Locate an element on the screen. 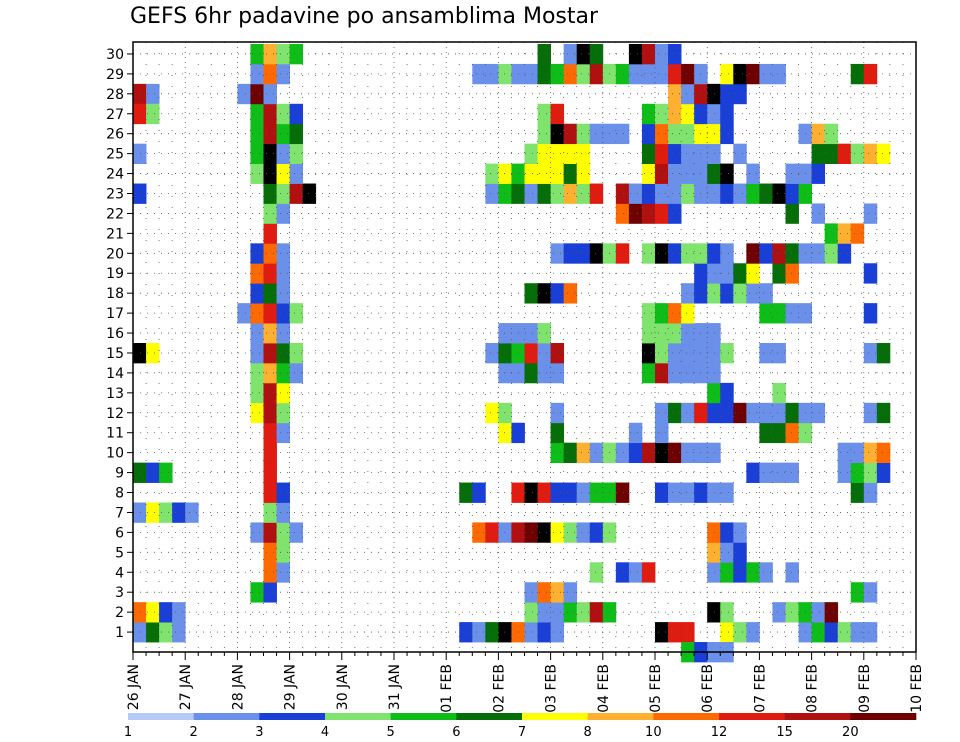  y-tick-label: 26 is located at coordinates (115, 135).